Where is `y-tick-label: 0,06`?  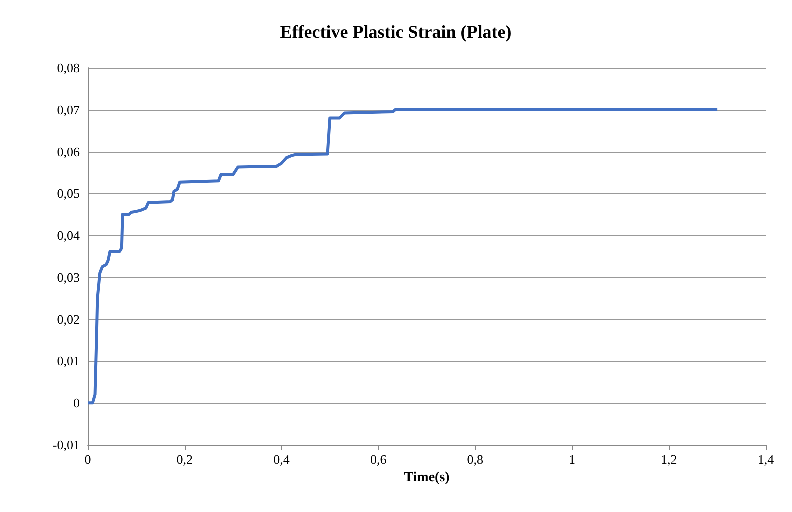 y-tick-label: 0,06 is located at coordinates (68, 152).